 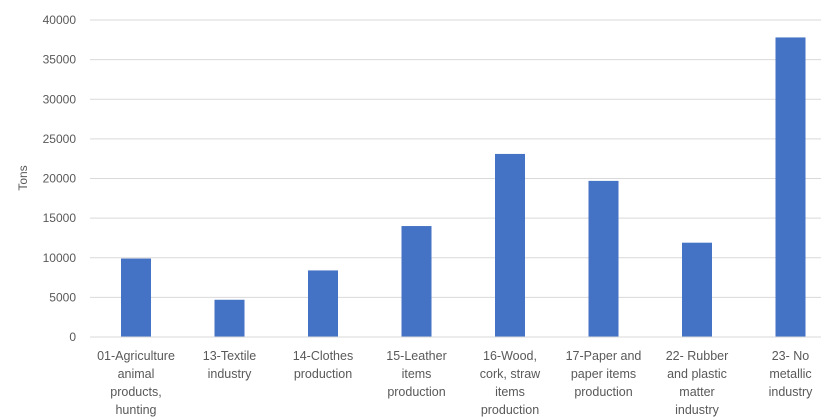 What do you see at coordinates (697, 383) in the screenshot?
I see `x-category-label: 22- Rubber and plastic matter industry` at bounding box center [697, 383].